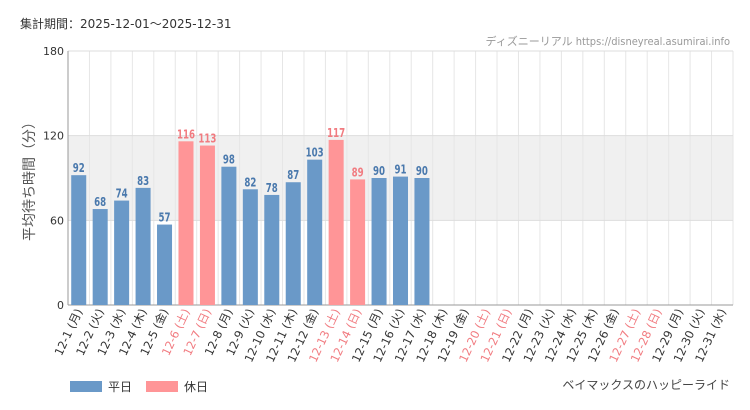 Image resolution: width=750 pixels, height=410 pixels. I want to click on data-label: 92, so click(79, 169).